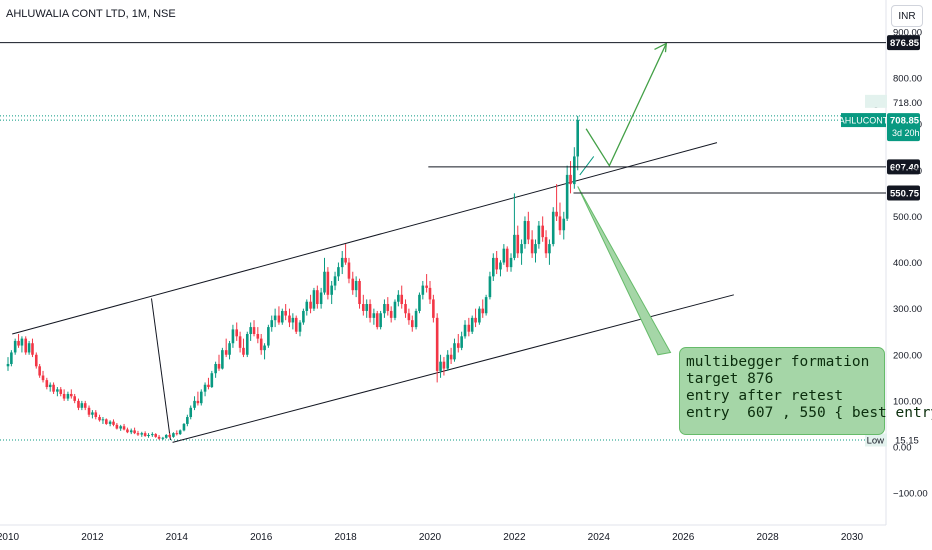  I want to click on x-tick-label: 2022, so click(514, 537).